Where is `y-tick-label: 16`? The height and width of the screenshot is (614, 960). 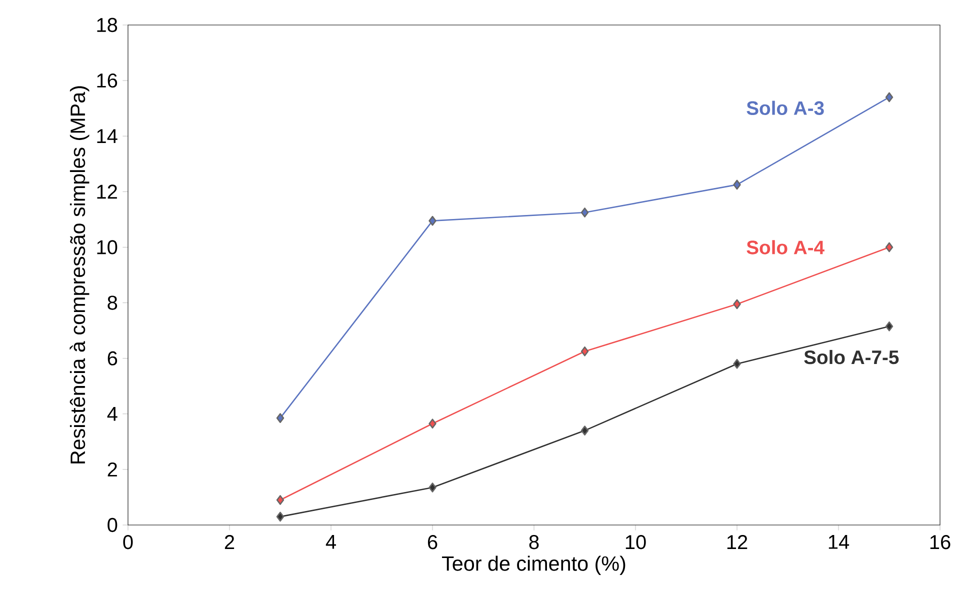
y-tick-label: 16 is located at coordinates (107, 80).